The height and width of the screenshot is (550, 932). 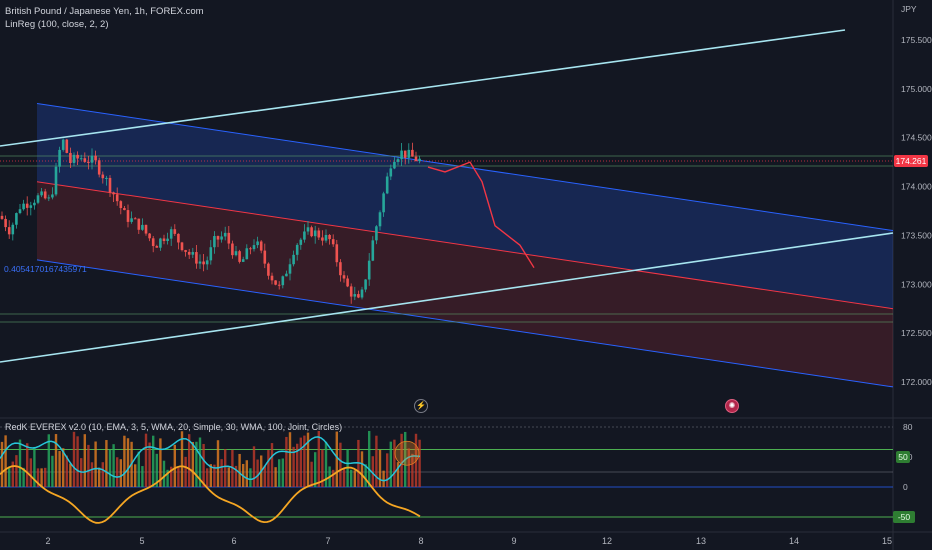 I want to click on signal-circle, so click(x=407, y=453).